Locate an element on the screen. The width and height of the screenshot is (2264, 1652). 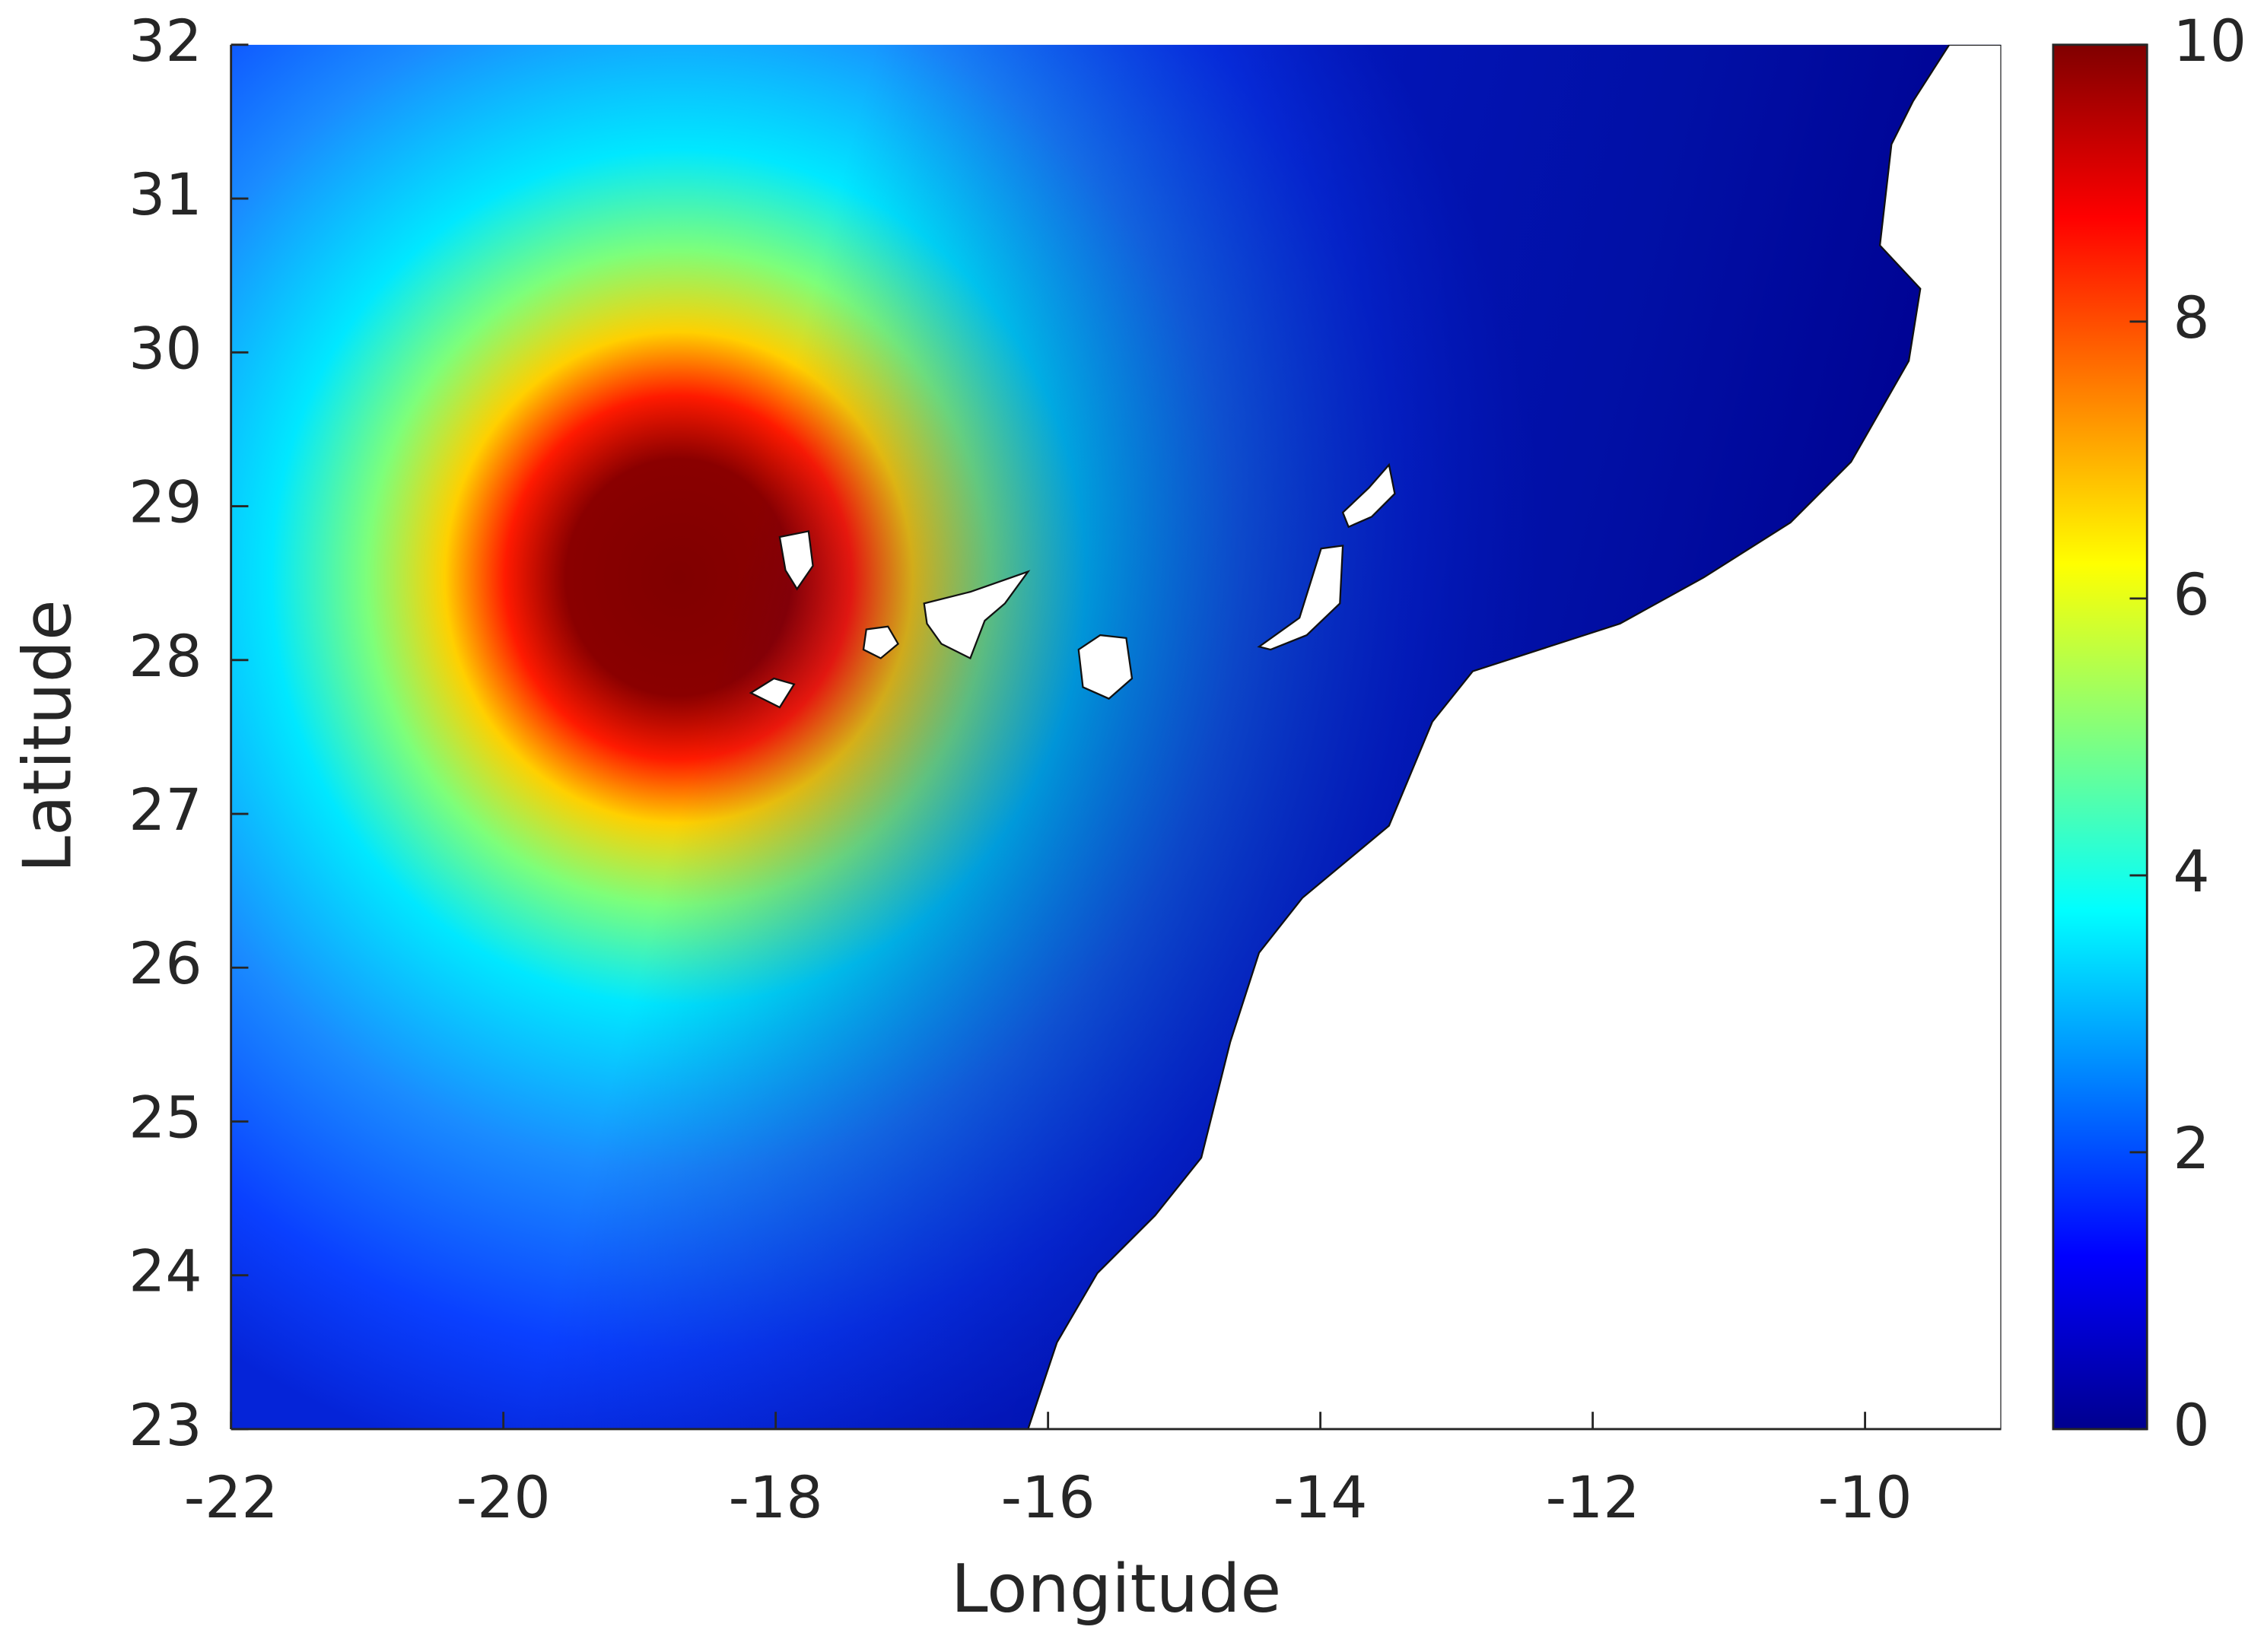
y-tick-label: 31 is located at coordinates (165, 194).